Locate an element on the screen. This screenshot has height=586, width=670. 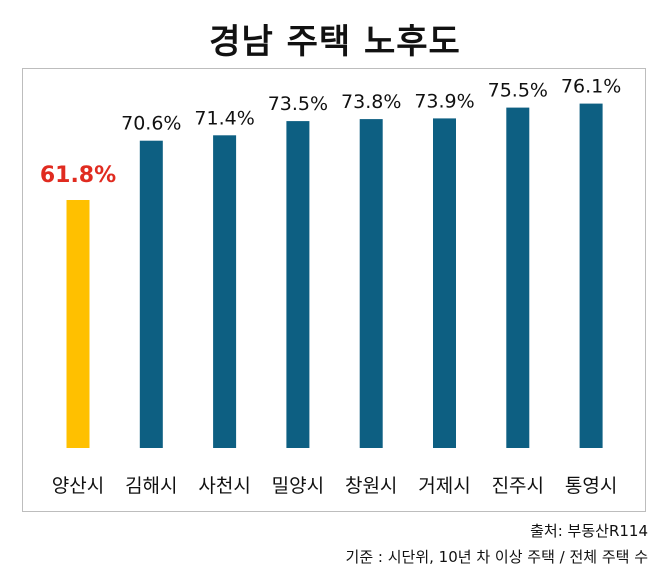
bar-김해시 is located at coordinates (151, 294).